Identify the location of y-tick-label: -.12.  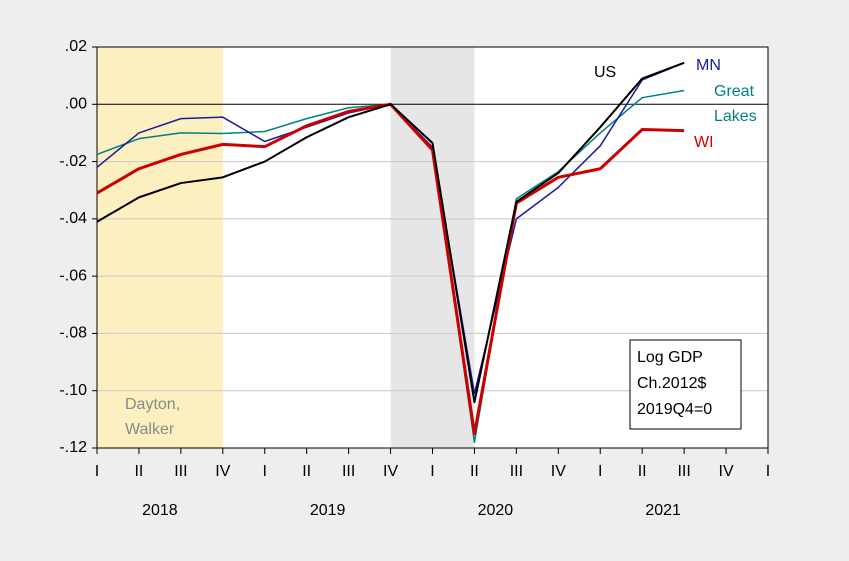
(73, 447).